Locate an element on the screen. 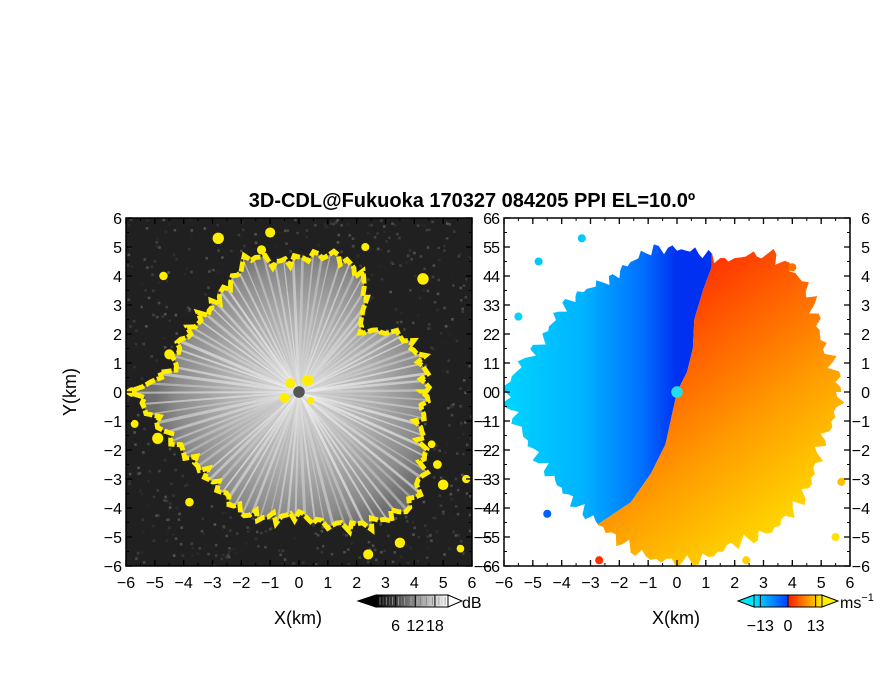 The image size is (880, 680). y-tick-label: 5 is located at coordinates (865, 248).